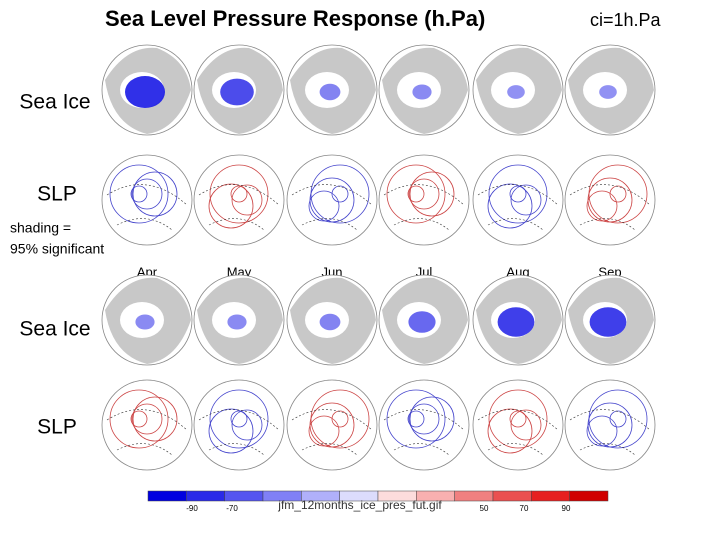  What do you see at coordinates (57, 249) in the screenshot?
I see `note: 95% significant` at bounding box center [57, 249].